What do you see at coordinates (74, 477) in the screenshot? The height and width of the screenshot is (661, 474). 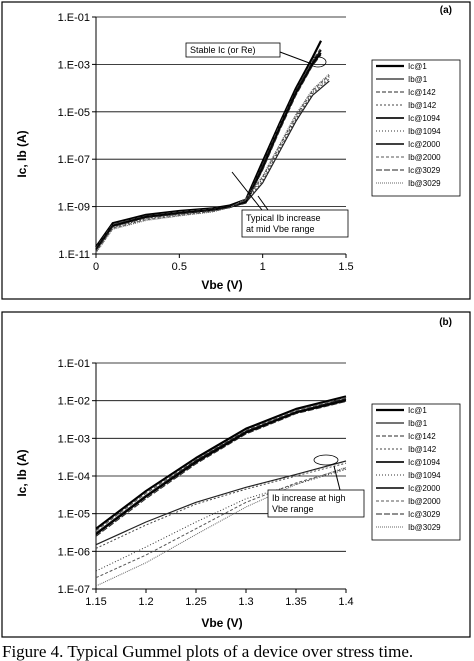 I see `y-tick-label: 1.E-04` at bounding box center [74, 477].